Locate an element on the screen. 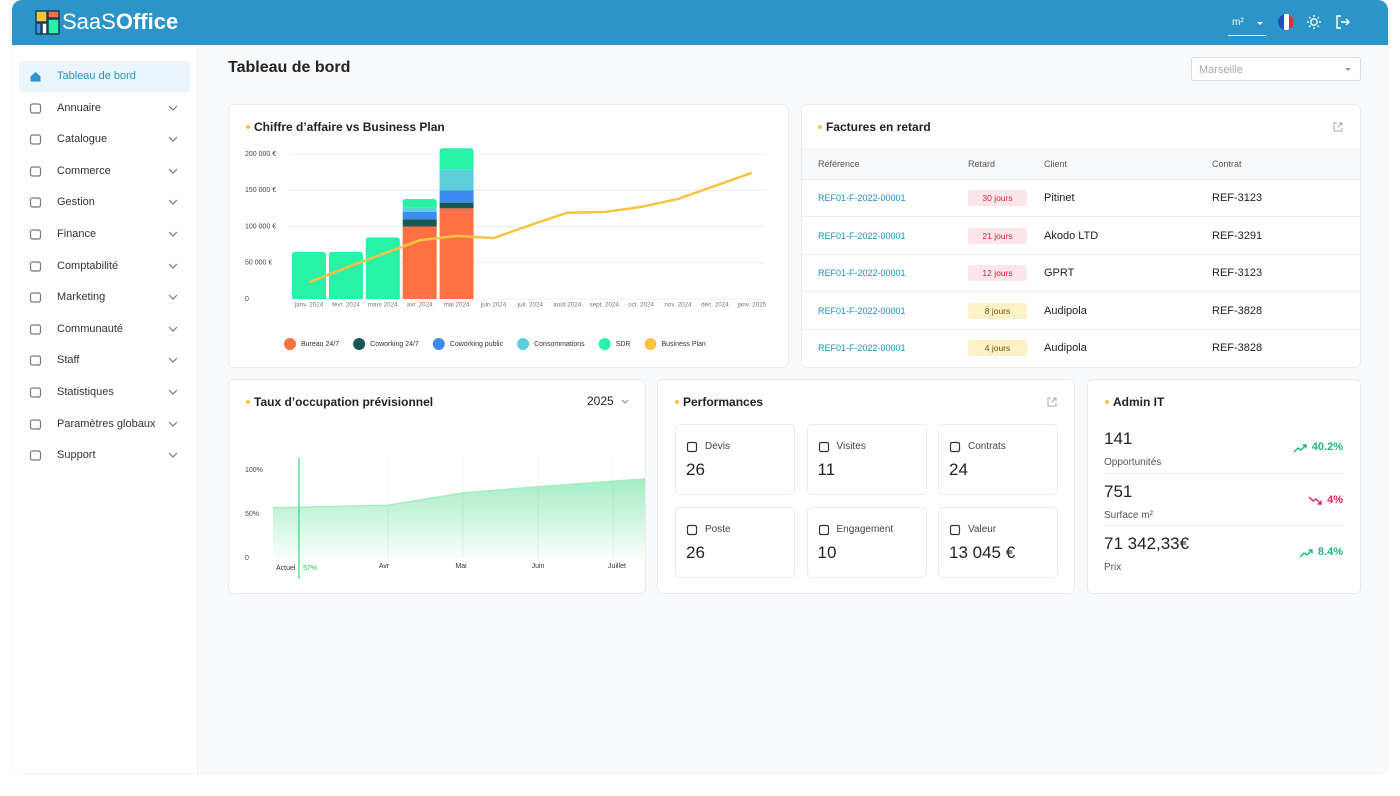 The height and width of the screenshot is (796, 1400). y-tick-label: 200 000 € is located at coordinates (260, 154).